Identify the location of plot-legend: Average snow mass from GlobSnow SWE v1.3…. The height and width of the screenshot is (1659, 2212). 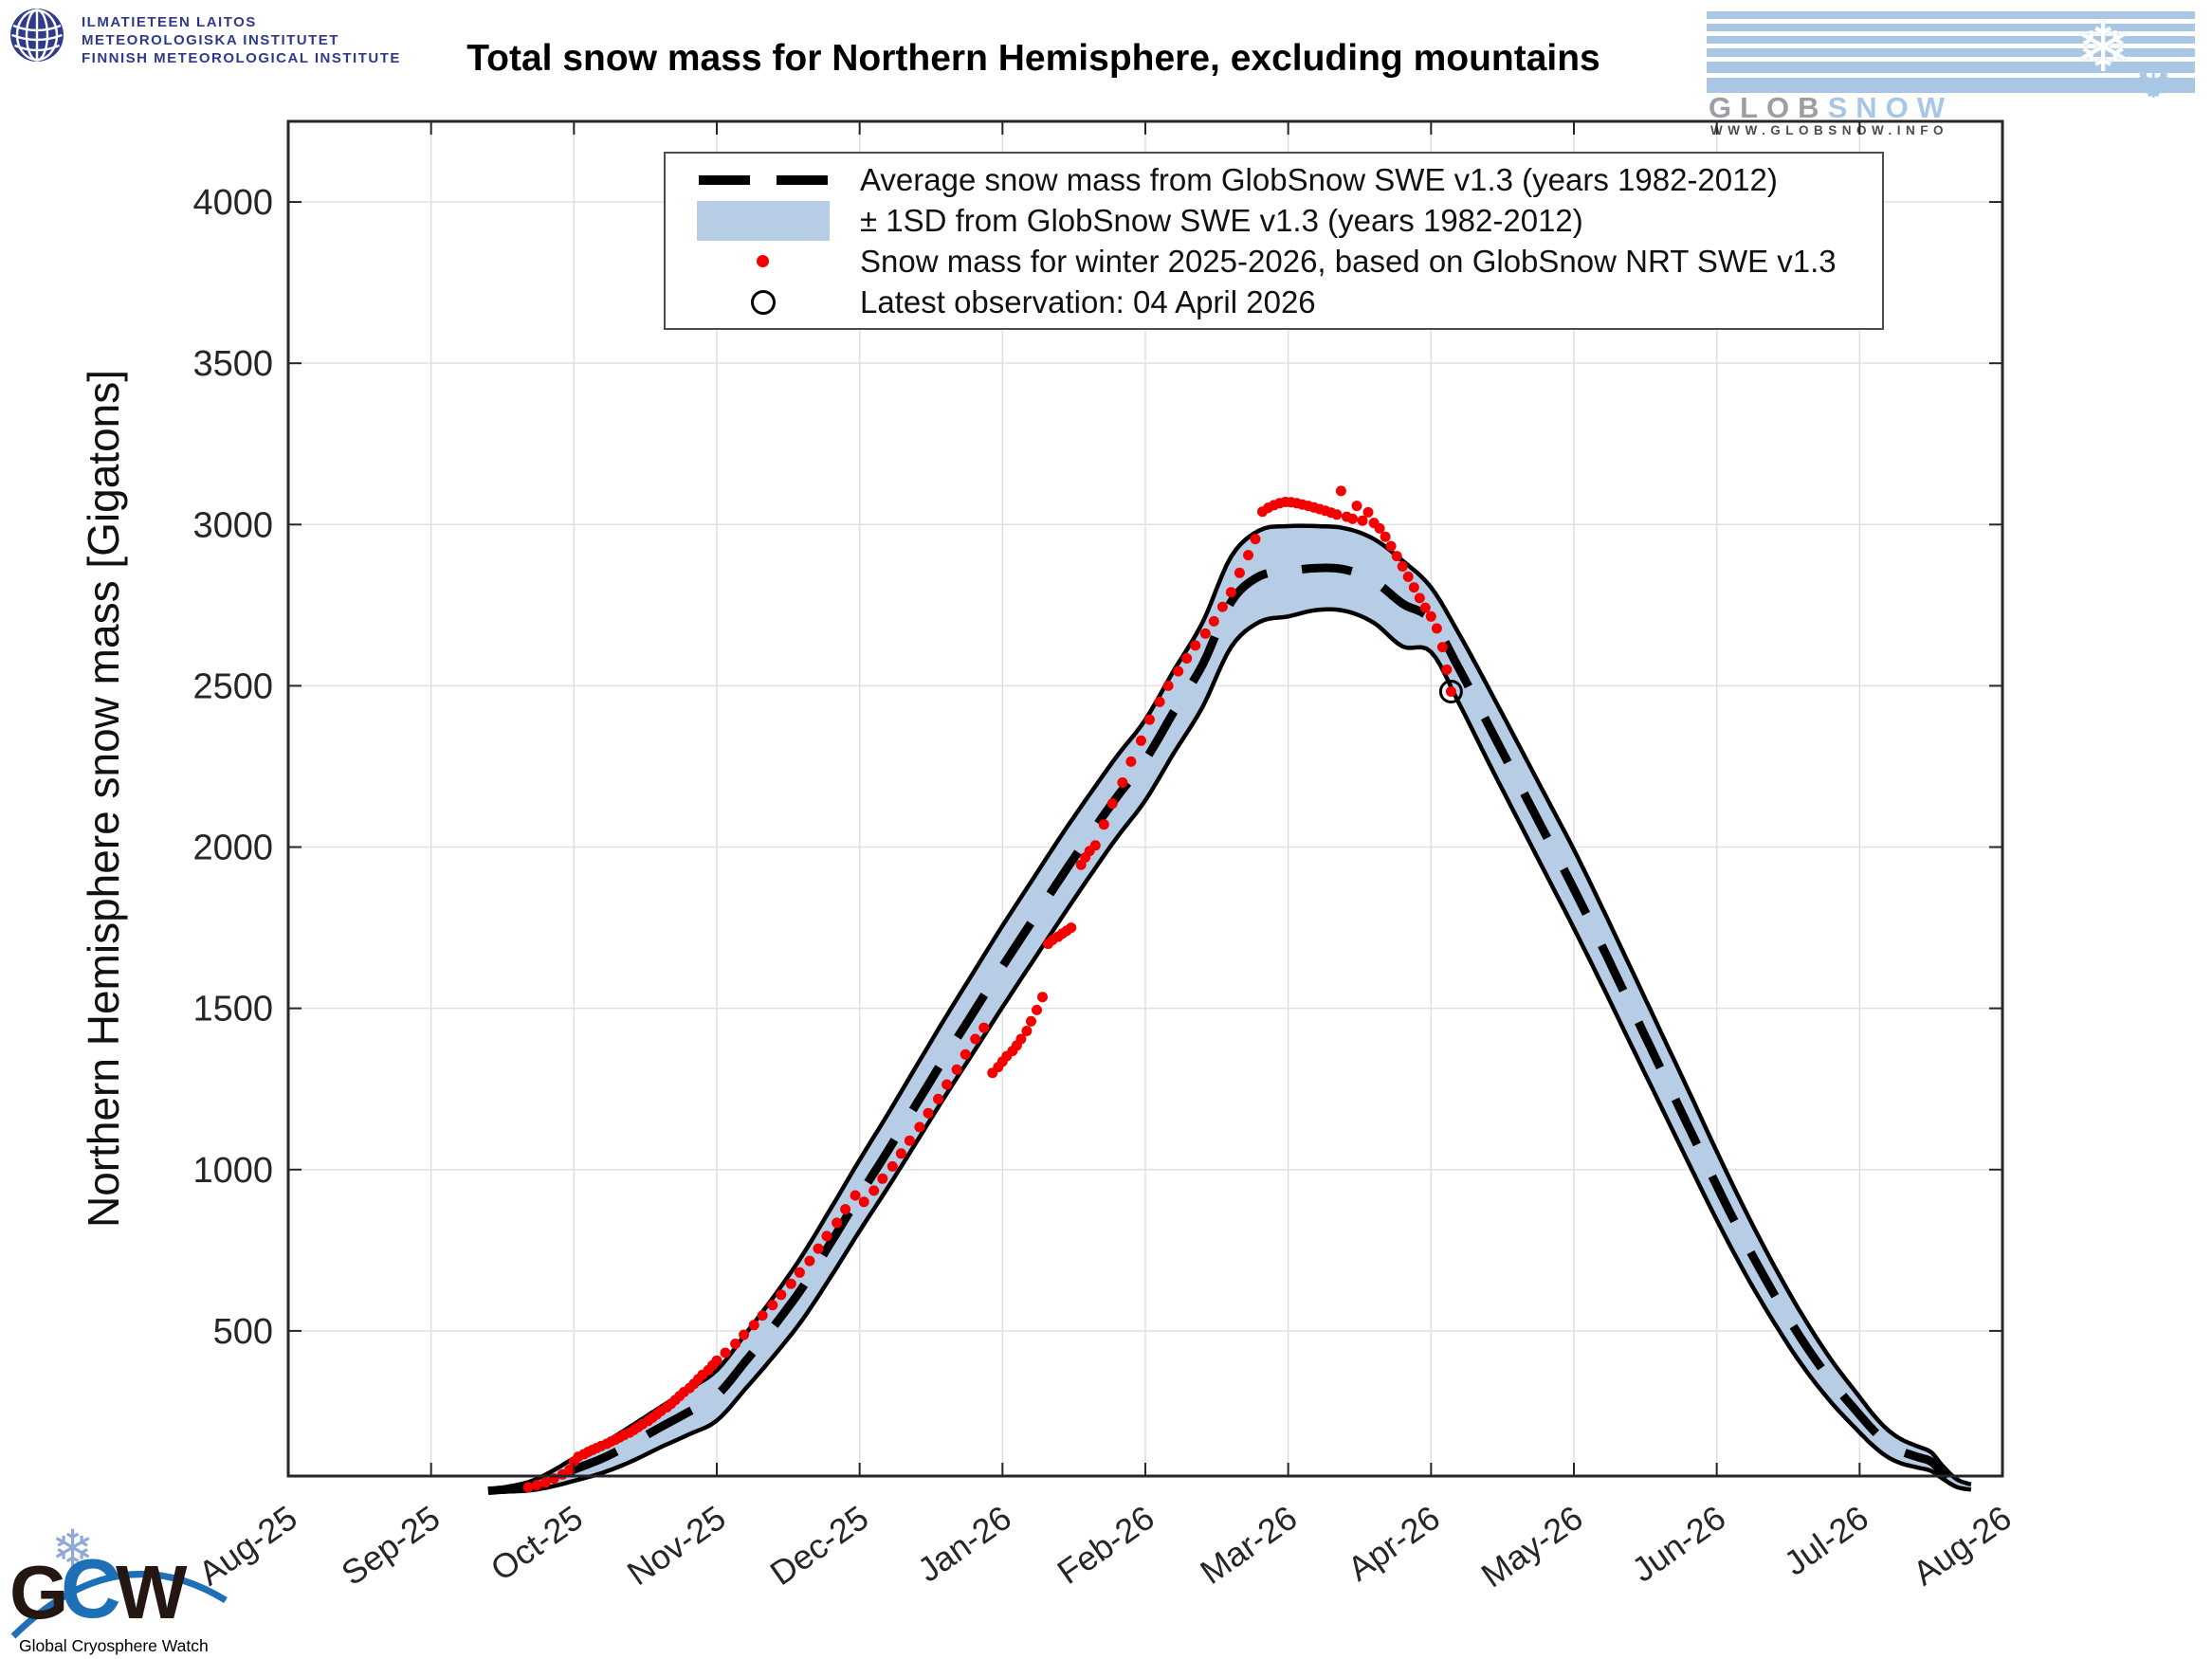
(1274, 241).